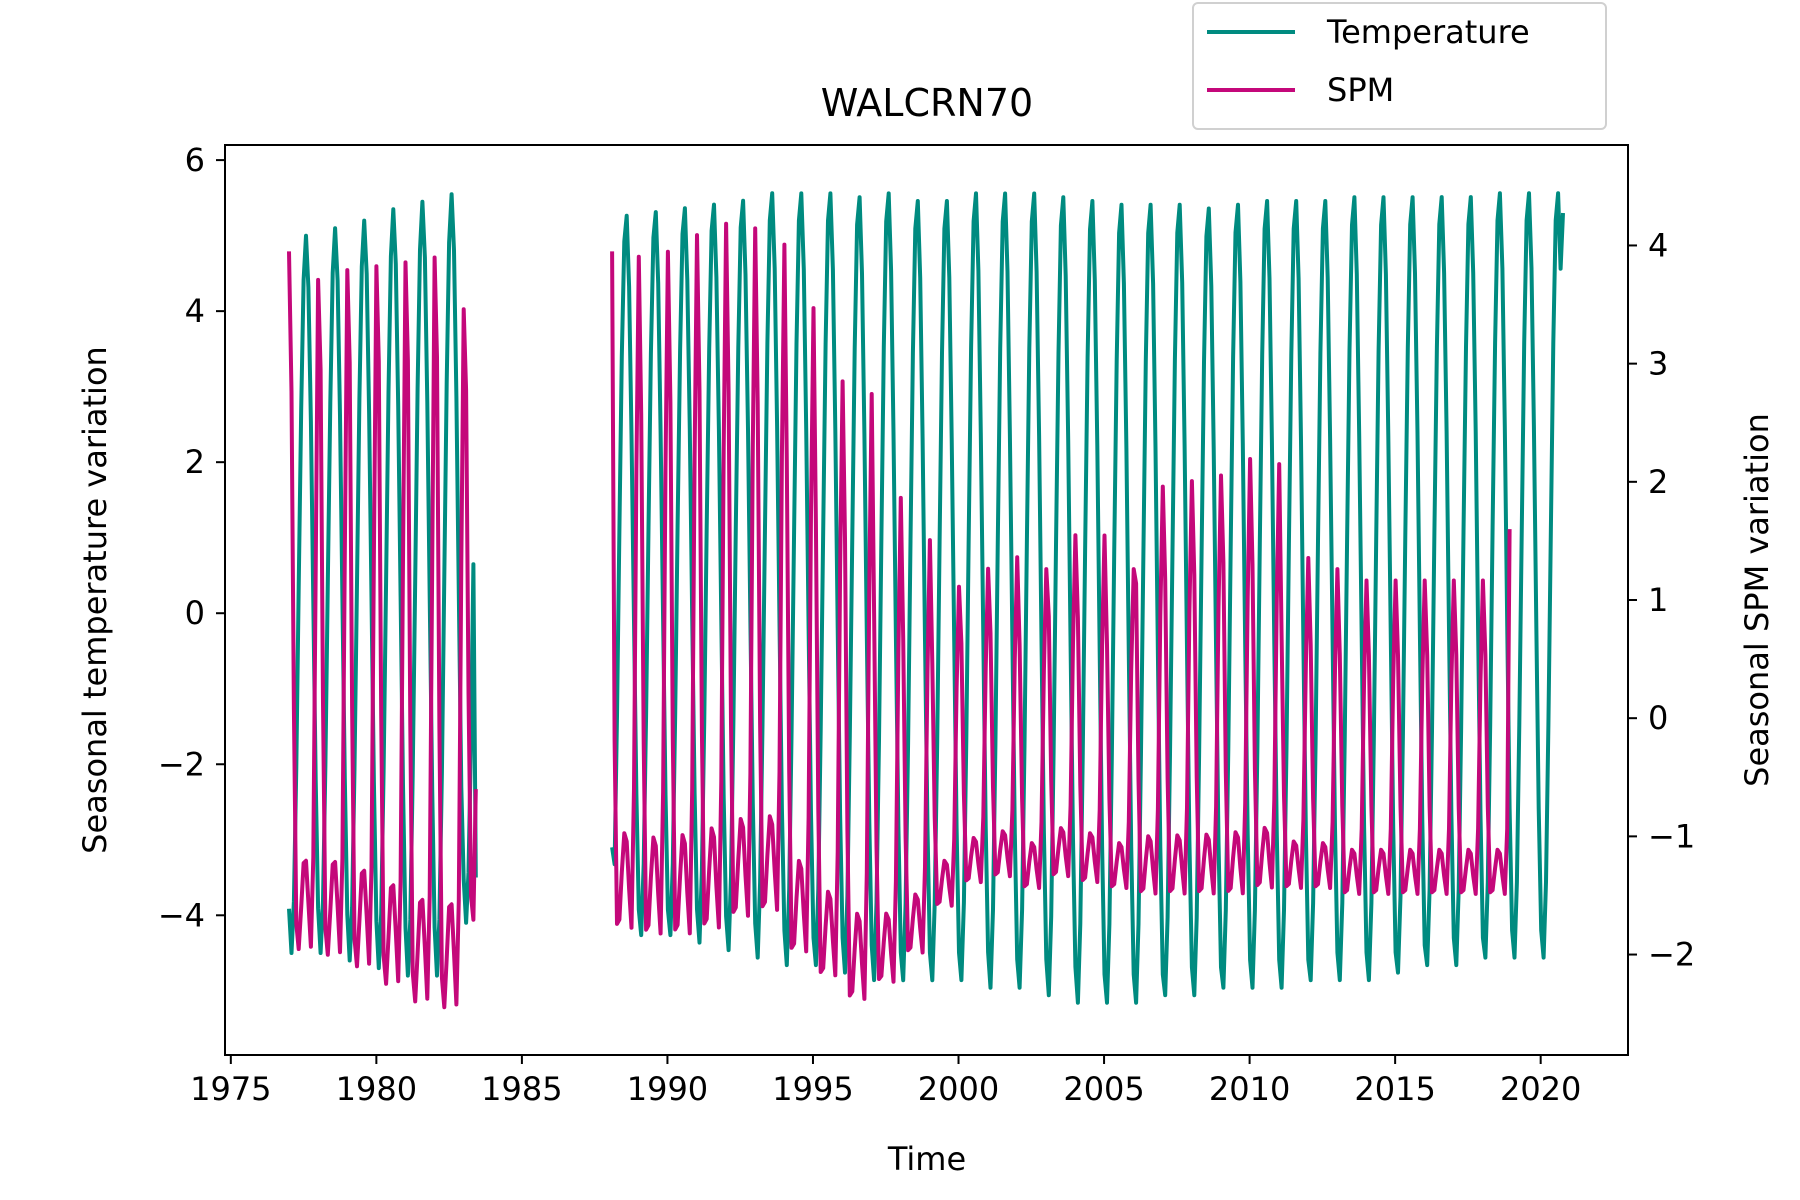  I want to click on legend-box, so click(1399, 66).